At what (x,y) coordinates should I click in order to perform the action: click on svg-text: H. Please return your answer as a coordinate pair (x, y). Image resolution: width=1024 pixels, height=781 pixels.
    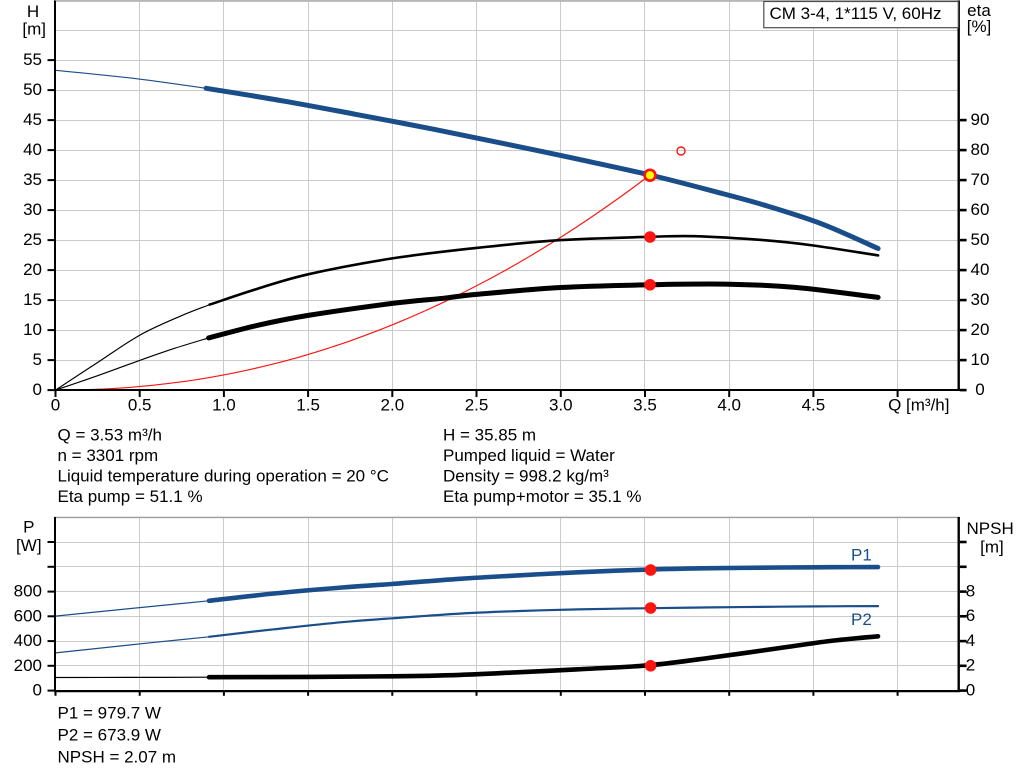
    Looking at the image, I should click on (33, 11).